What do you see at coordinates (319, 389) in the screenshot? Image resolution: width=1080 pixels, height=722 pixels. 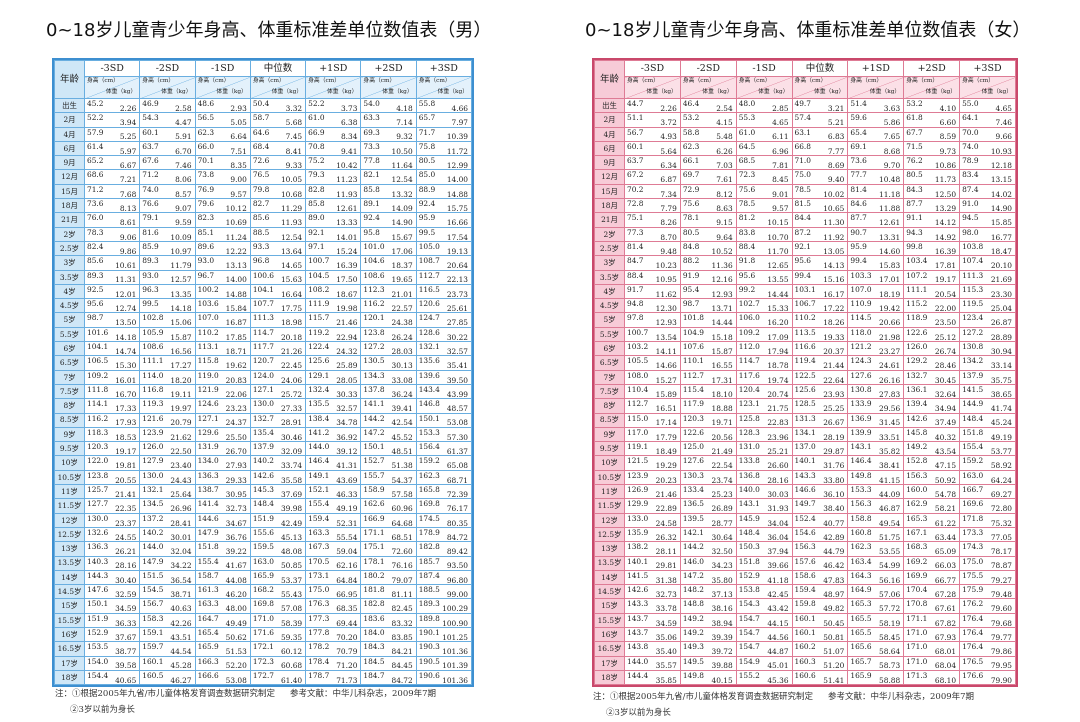 I see `height-value: 132.4` at bounding box center [319, 389].